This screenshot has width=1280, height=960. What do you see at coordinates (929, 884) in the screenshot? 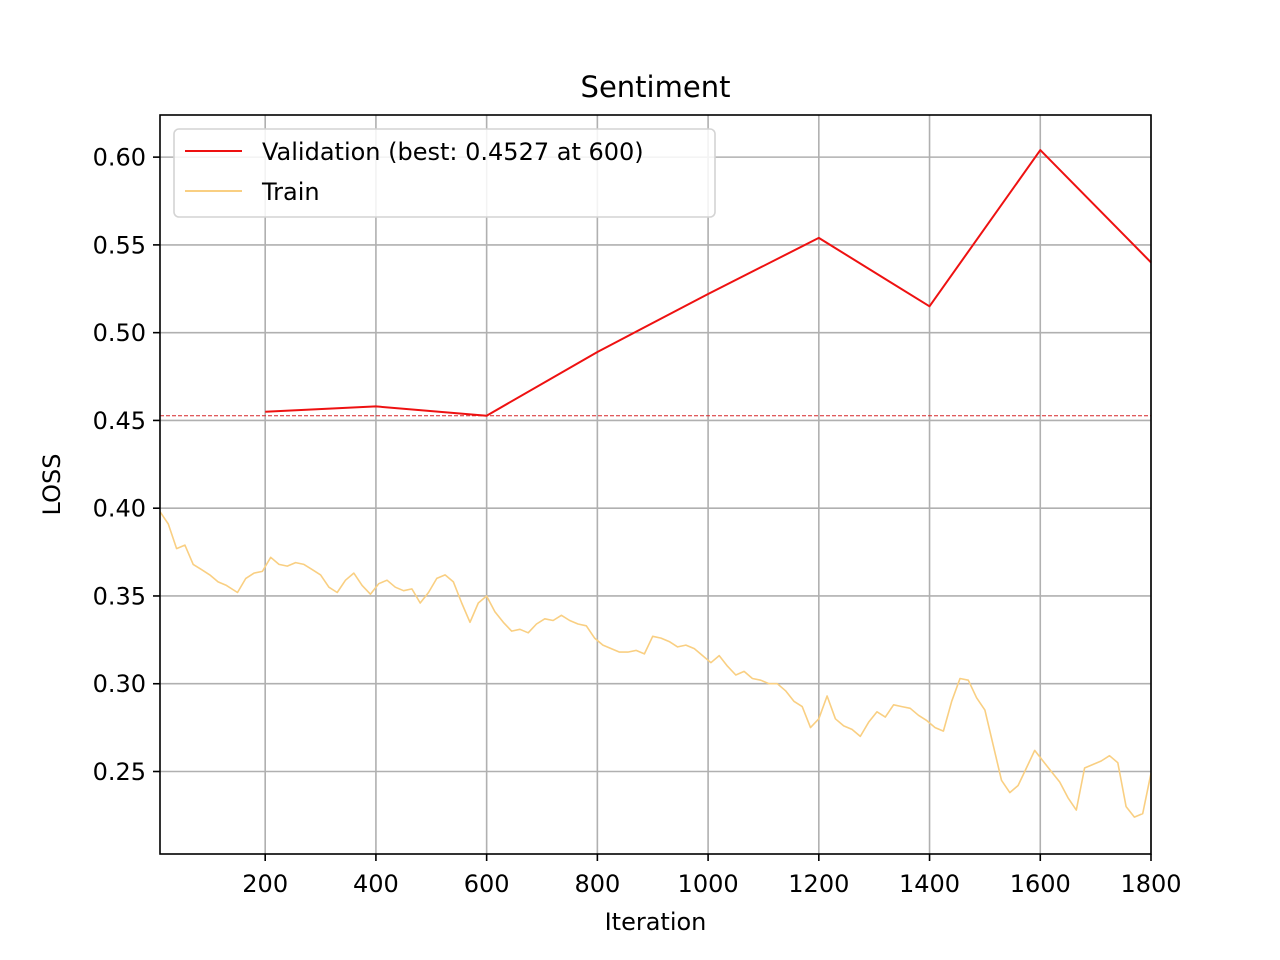
I see `x-tick-label: 1400` at bounding box center [929, 884].